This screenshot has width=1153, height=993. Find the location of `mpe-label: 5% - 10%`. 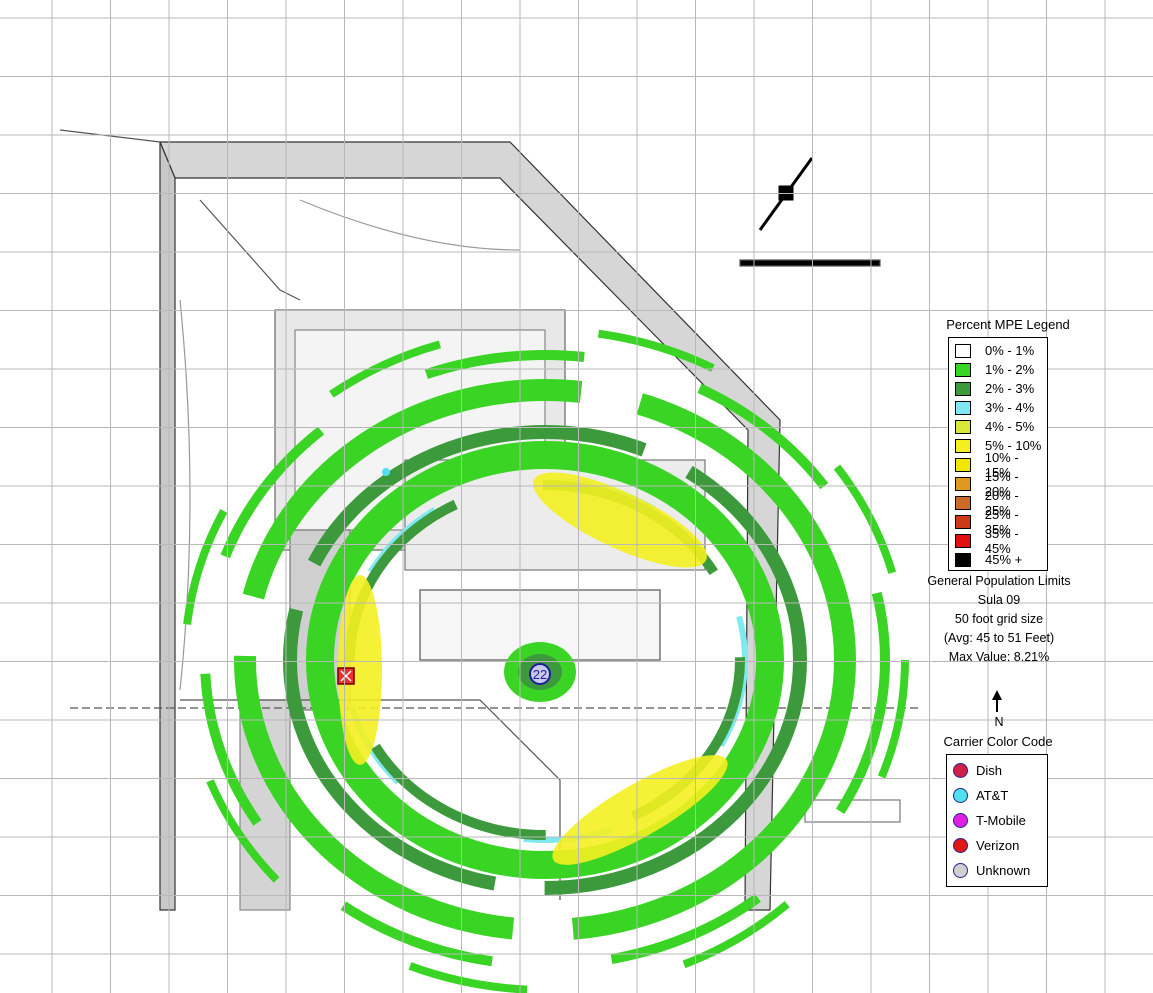

mpe-label: 5% - 10% is located at coordinates (1013, 445).